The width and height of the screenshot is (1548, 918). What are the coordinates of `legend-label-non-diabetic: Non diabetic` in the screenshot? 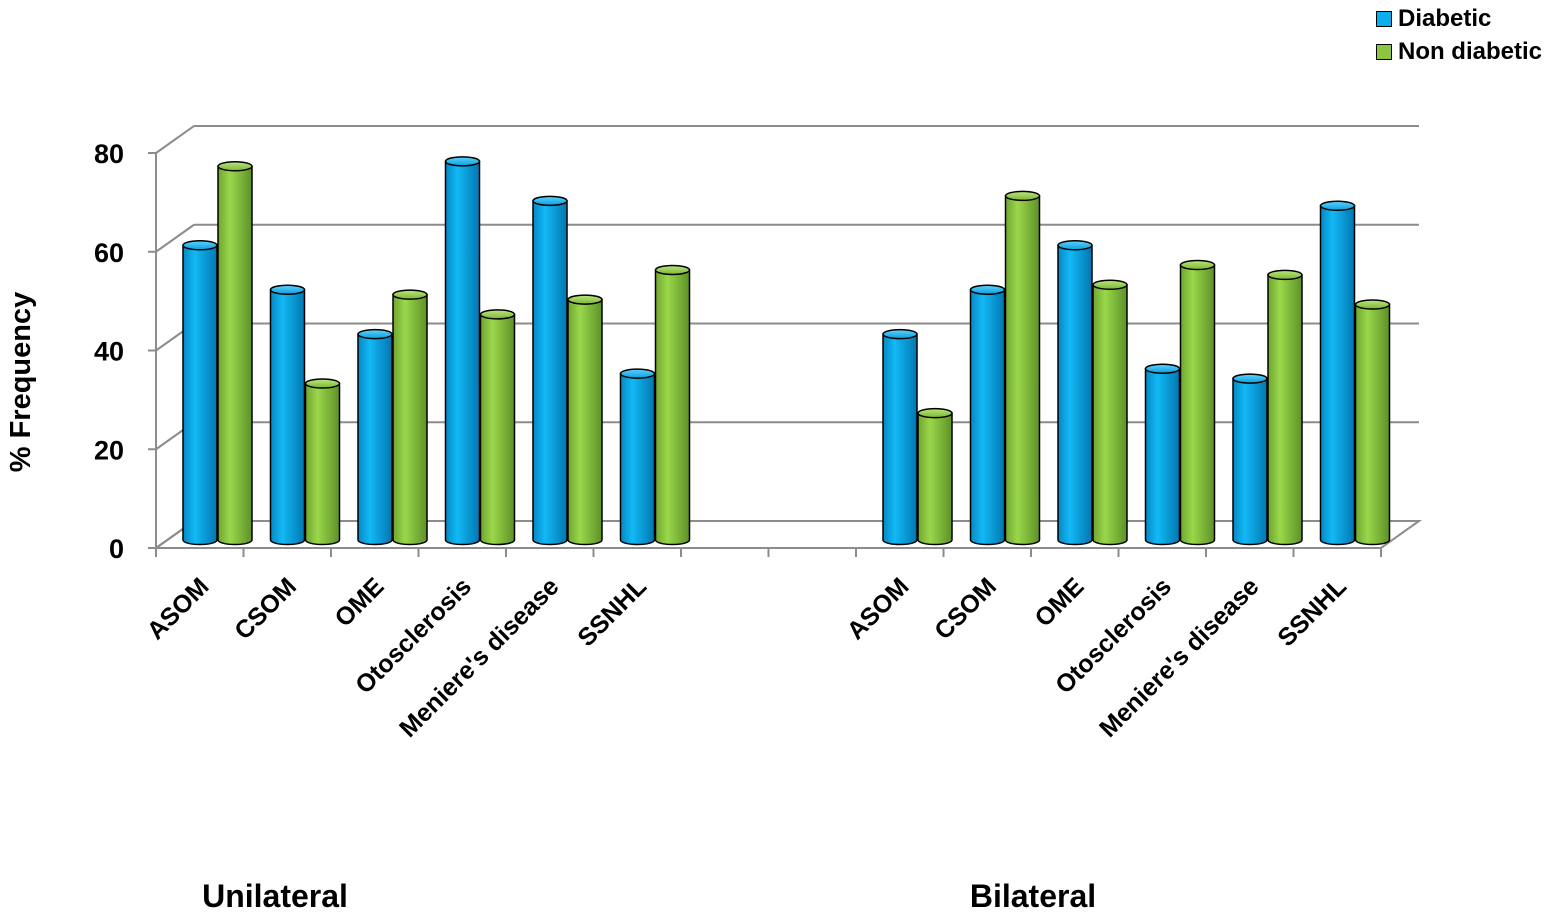 It's located at (1469, 51).